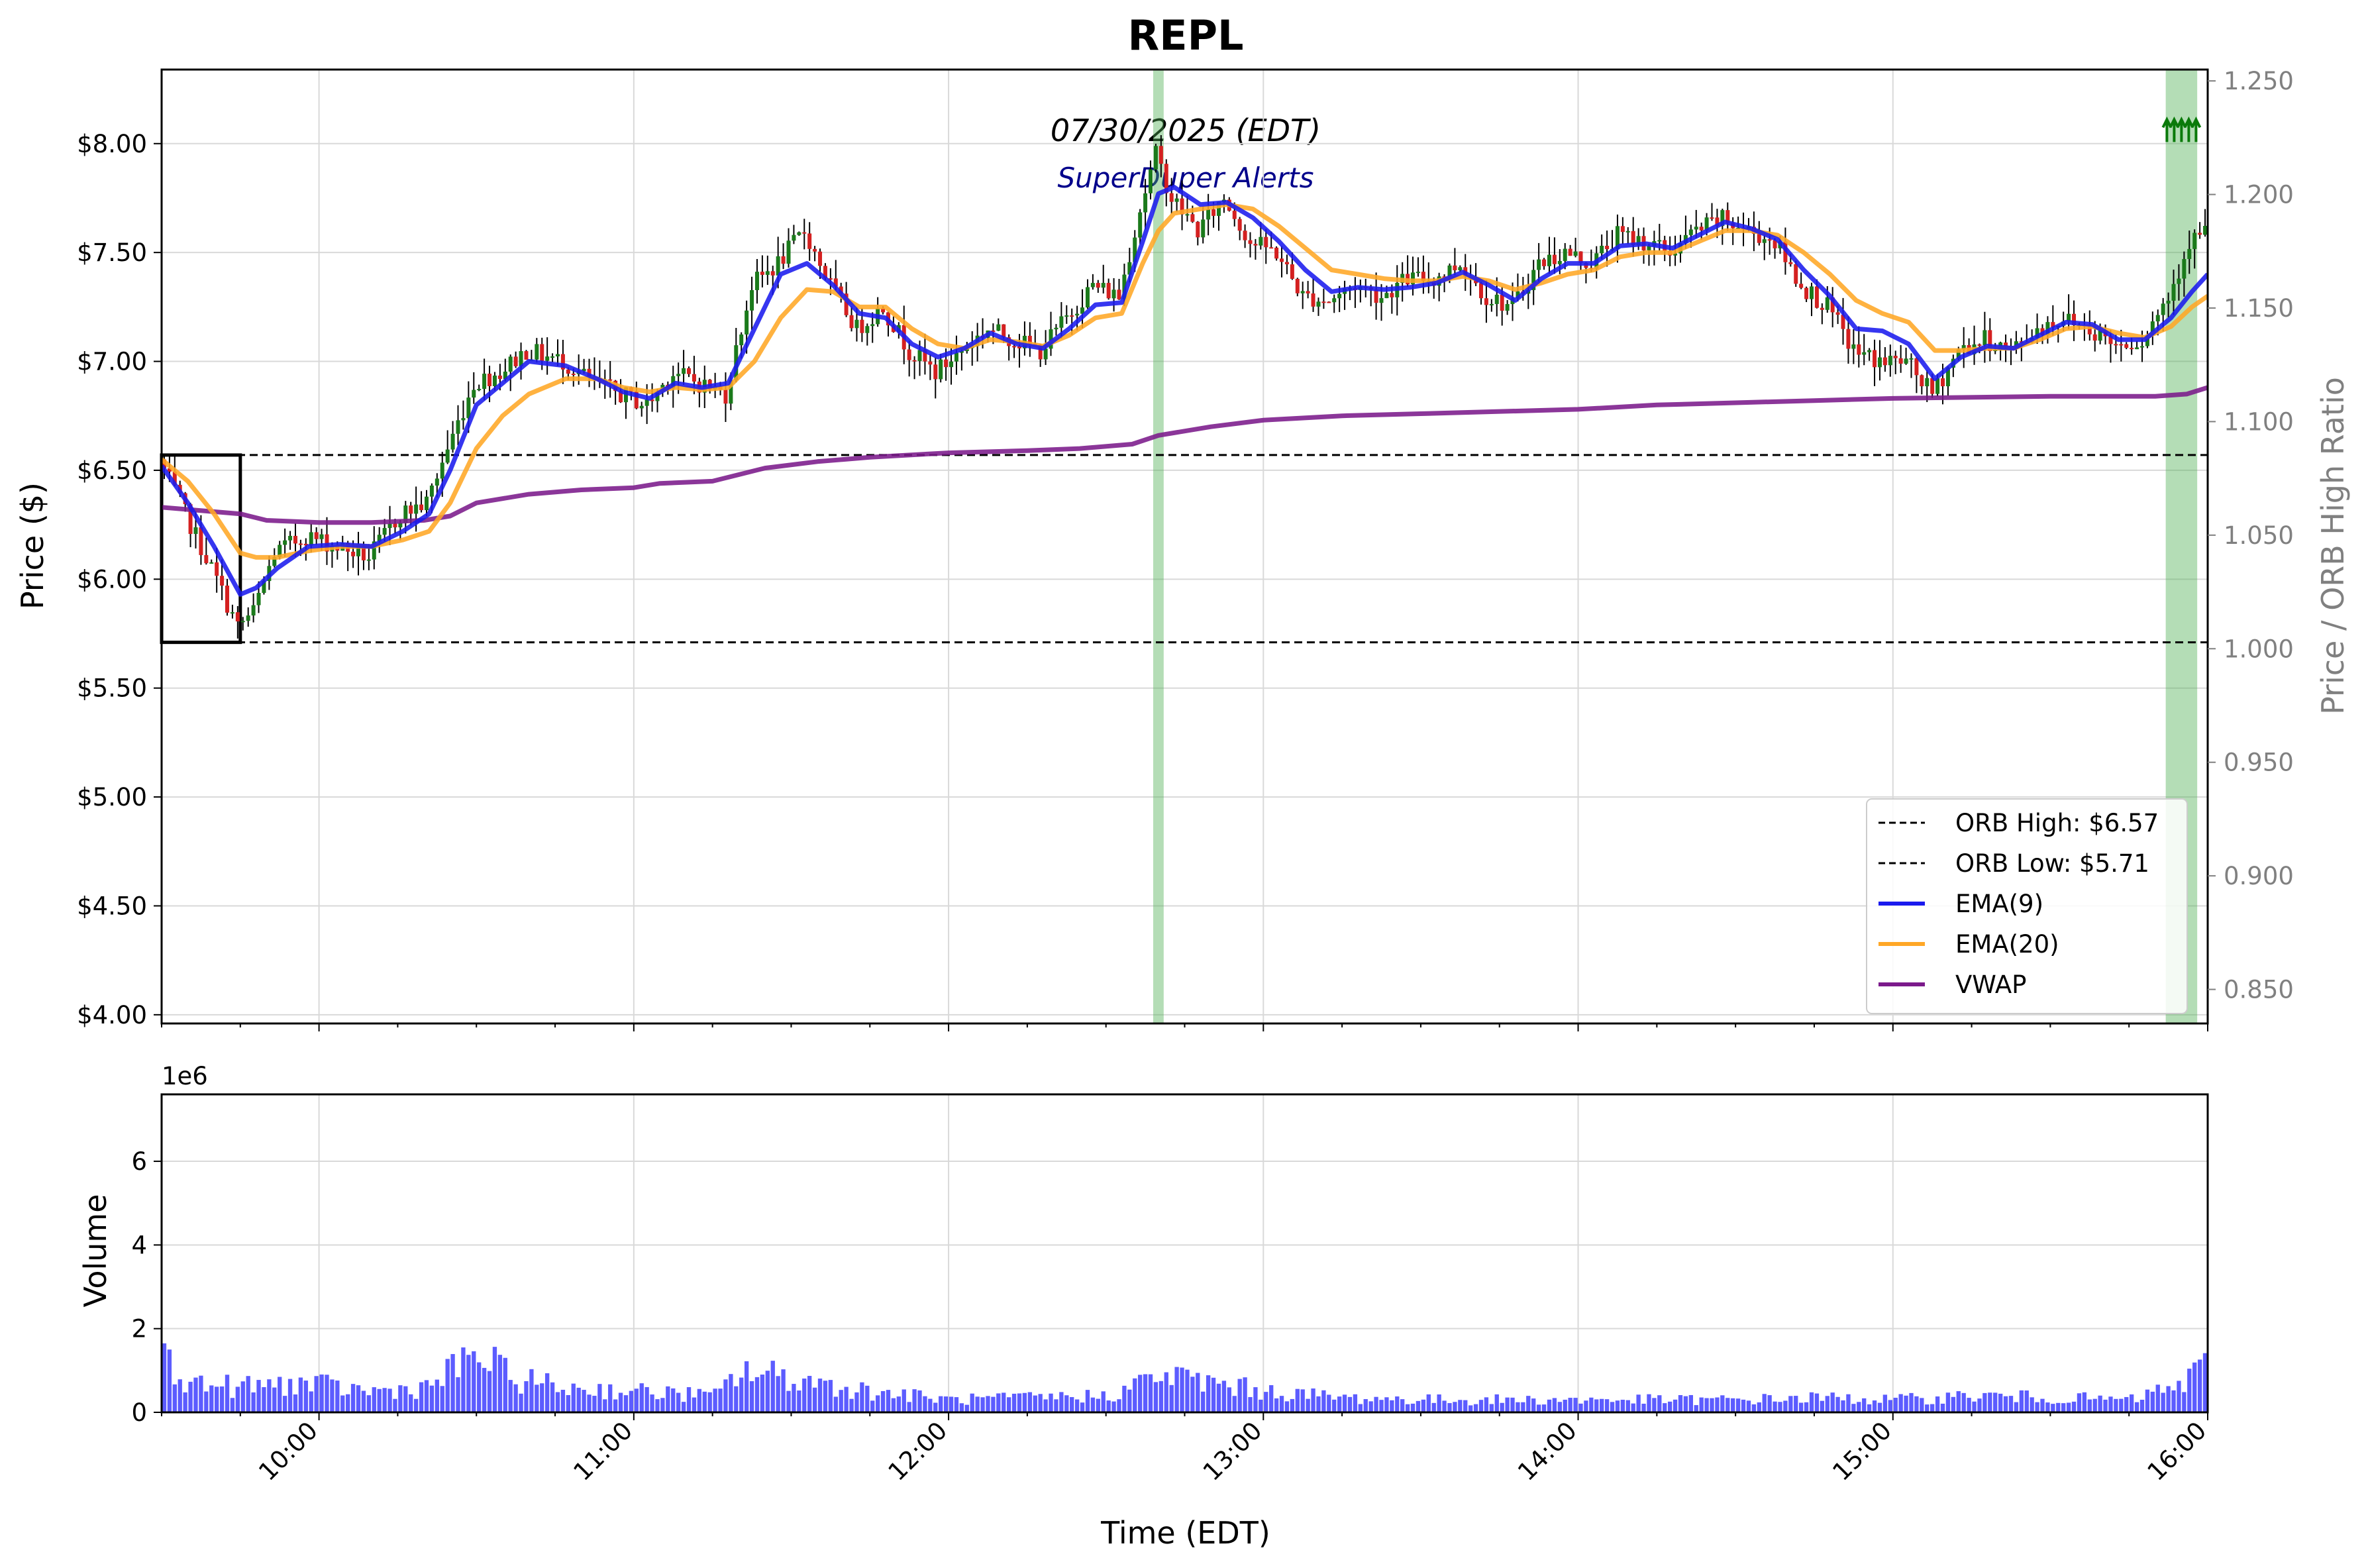 The width and height of the screenshot is (2368, 1568). What do you see at coordinates (1186, 130) in the screenshot?
I see `date-label: 07/30/2025 (EDT)` at bounding box center [1186, 130].